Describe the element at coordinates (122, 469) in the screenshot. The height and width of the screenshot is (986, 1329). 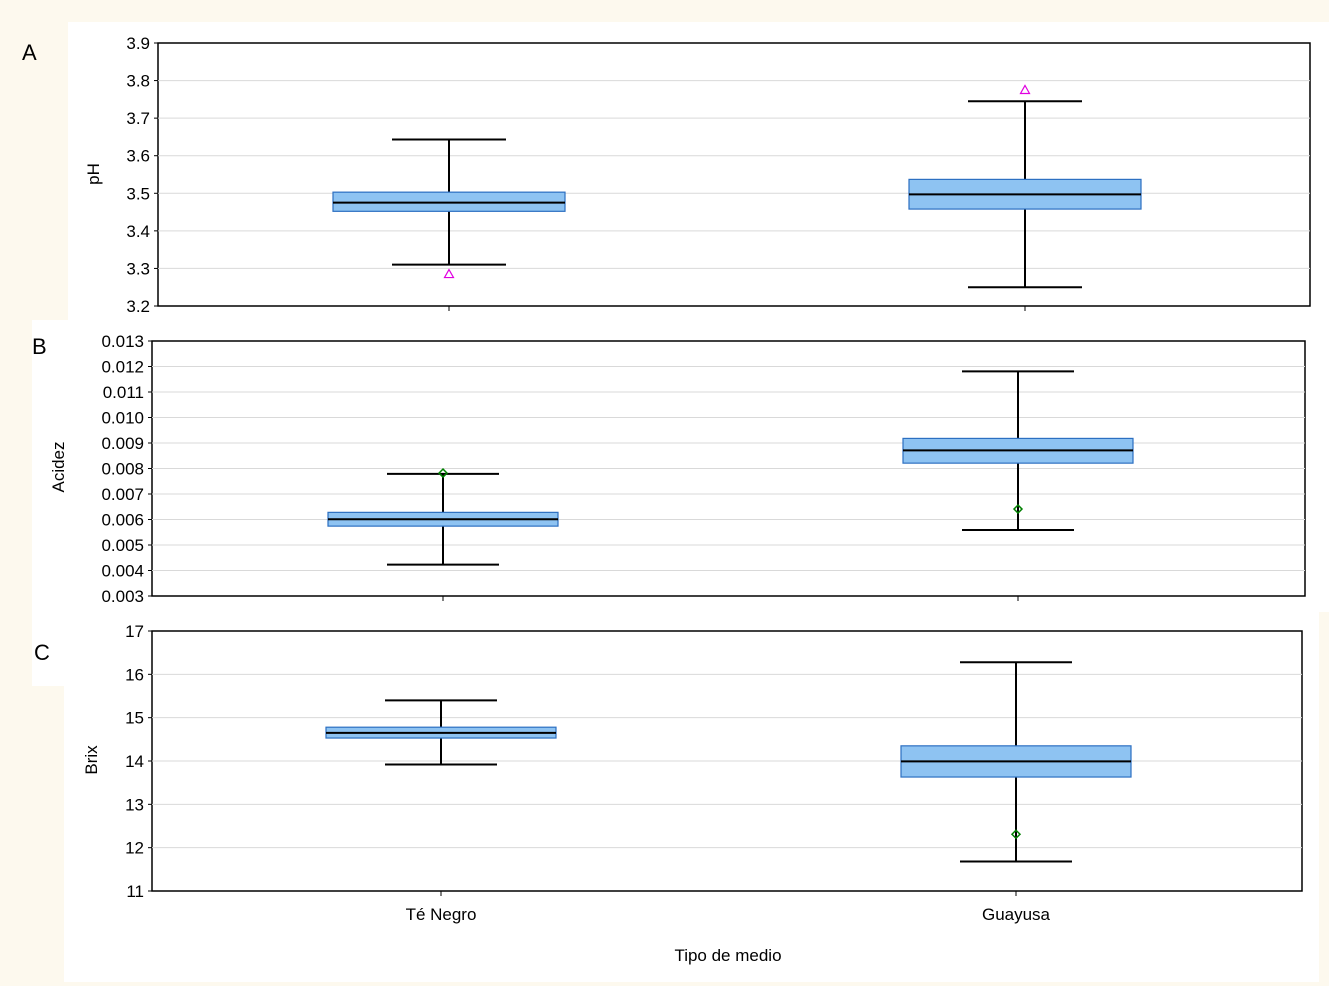
I see `y-tick-label: 0.008` at that location.